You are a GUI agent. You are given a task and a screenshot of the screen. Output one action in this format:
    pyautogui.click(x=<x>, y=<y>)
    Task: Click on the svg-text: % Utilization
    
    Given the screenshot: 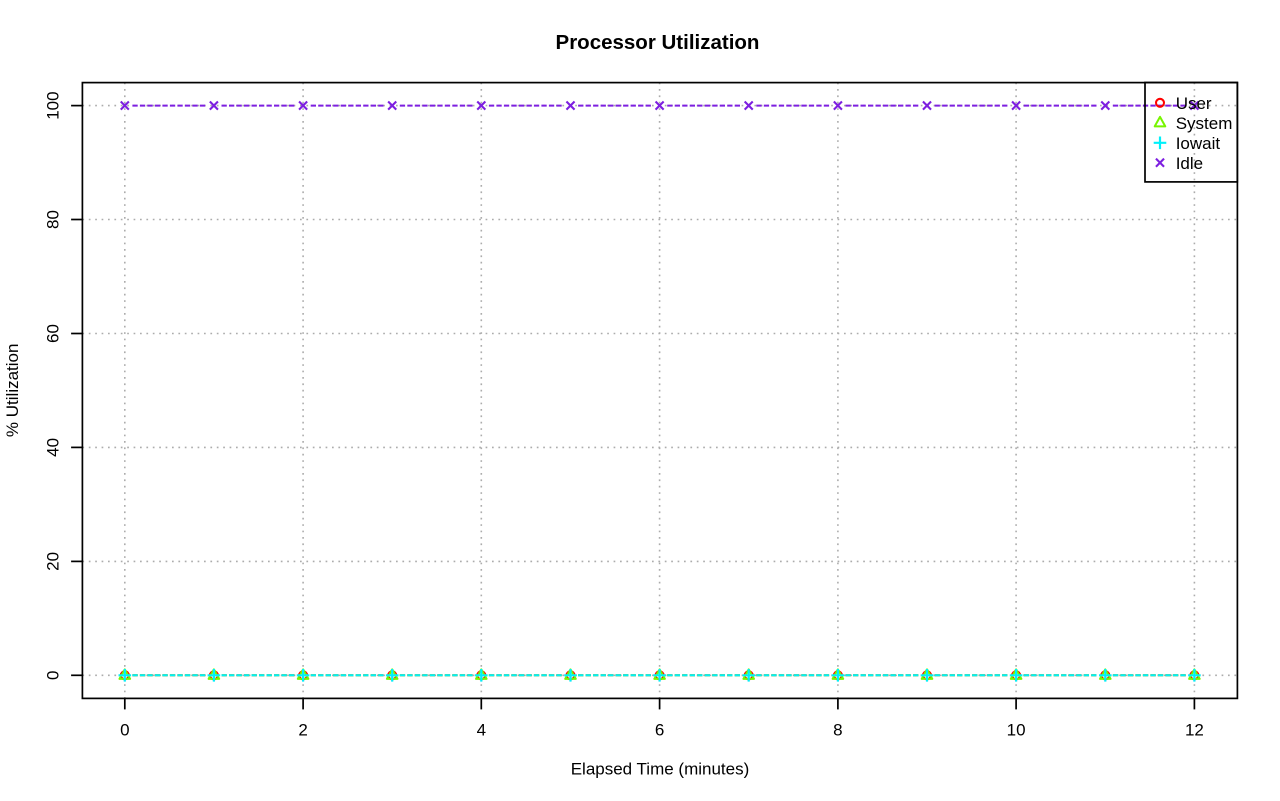 What is the action you would take?
    pyautogui.click(x=12, y=391)
    